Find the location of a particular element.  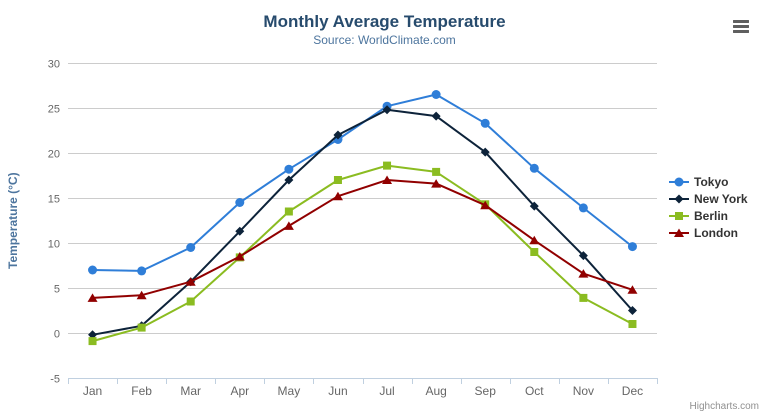

x-axis-category-label: Feb is located at coordinates (141, 391).